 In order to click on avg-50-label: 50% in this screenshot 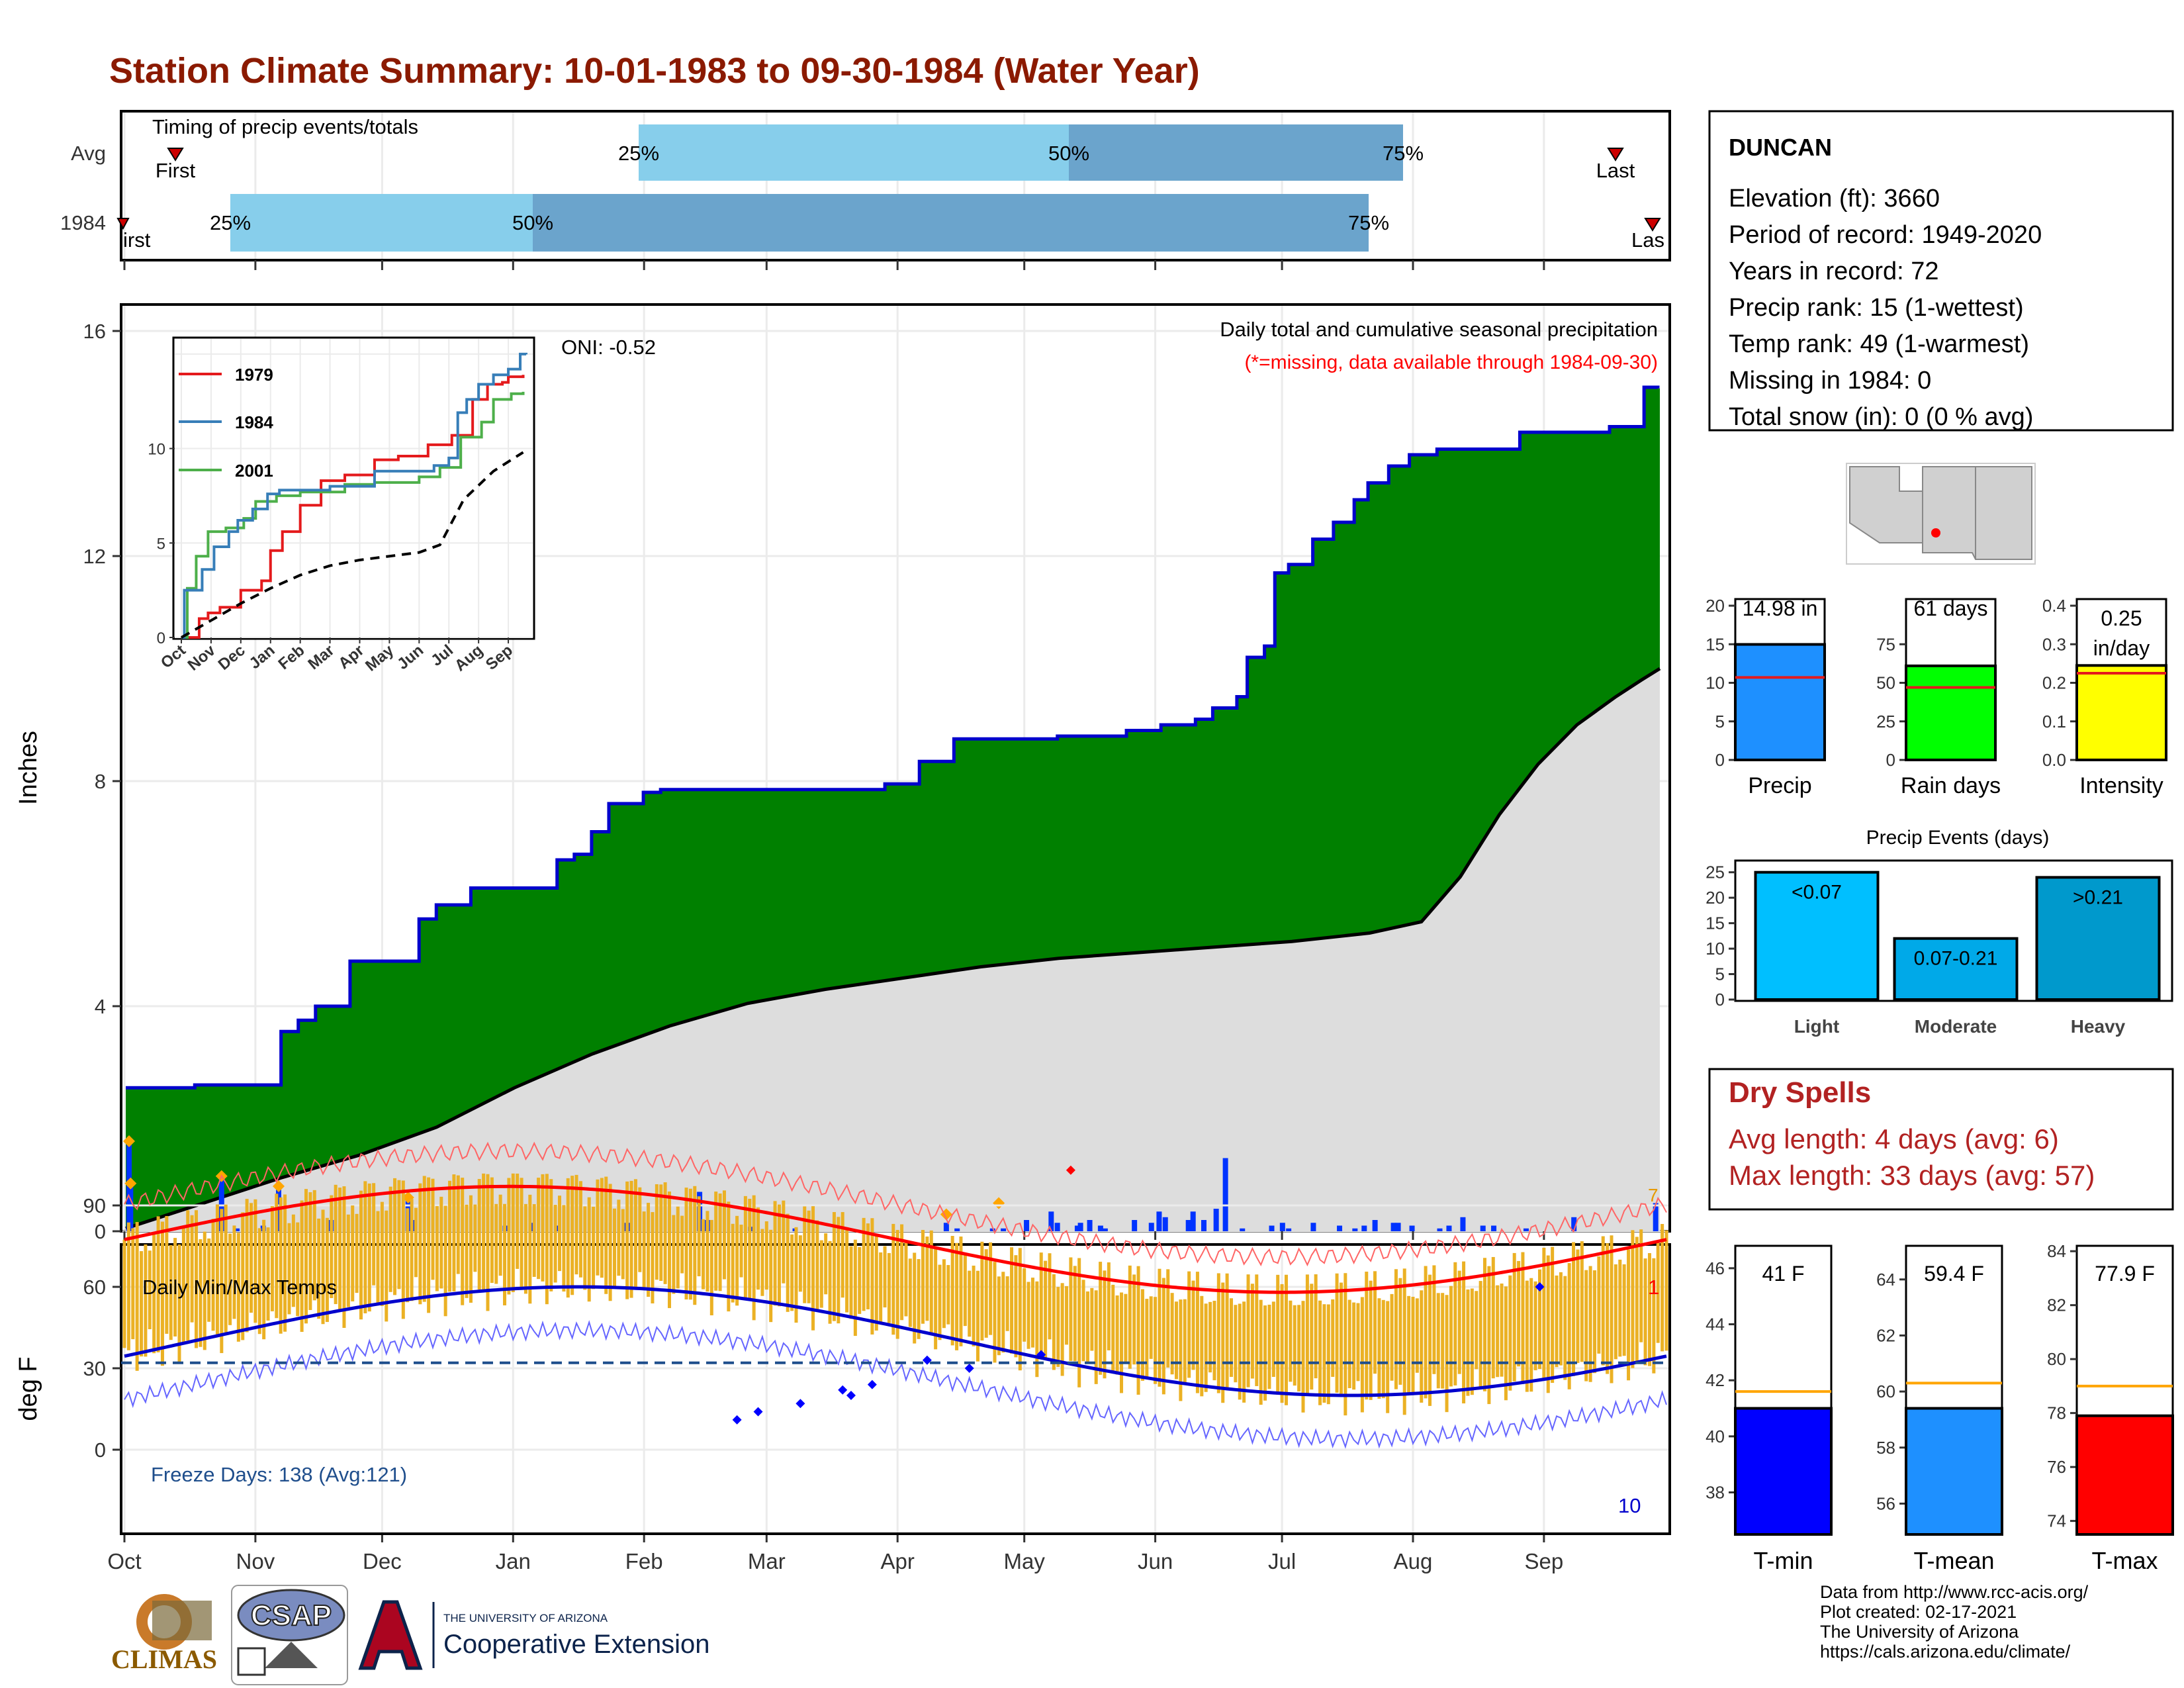, I will do `click(1068, 153)`.